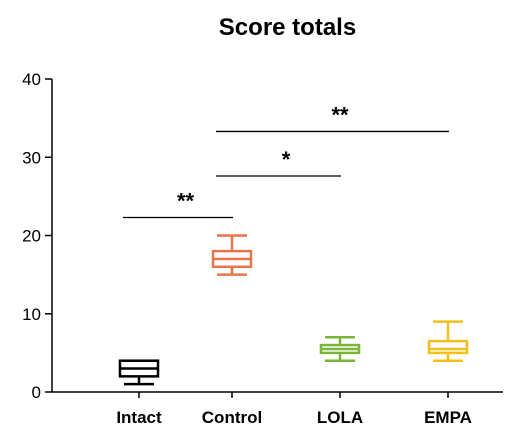 The height and width of the screenshot is (428, 513). I want to click on x-tick-label: EMPA, so click(448, 417).